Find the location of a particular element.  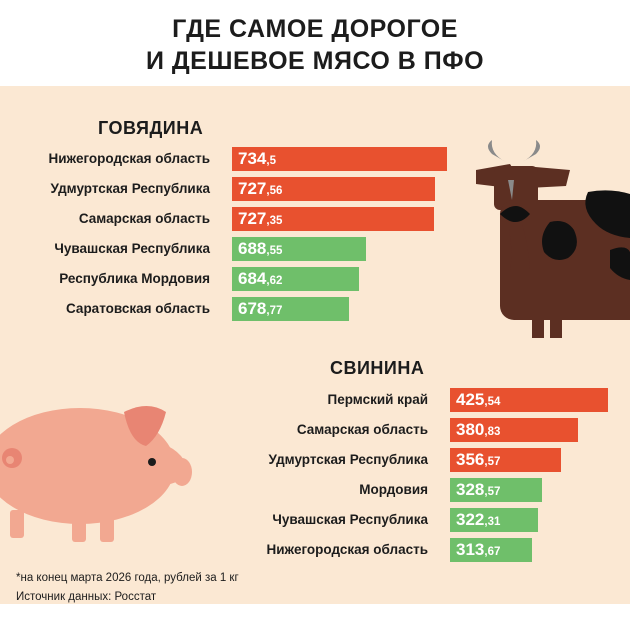

row-label: Саратовская область is located at coordinates (138, 308).